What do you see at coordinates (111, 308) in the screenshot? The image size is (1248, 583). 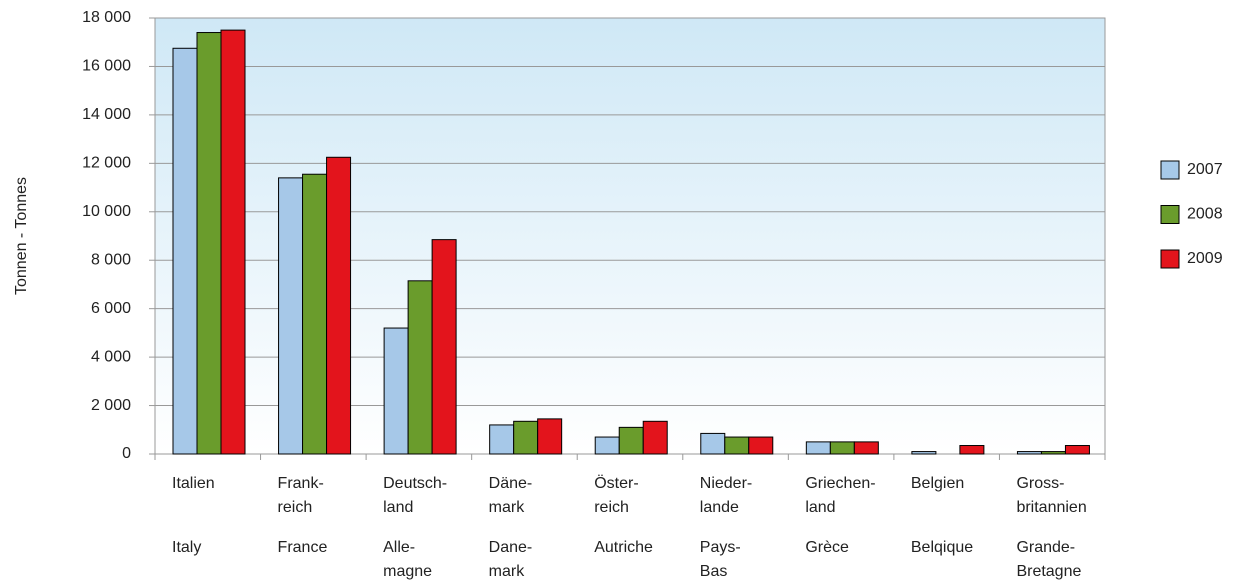 I see `y-tick-label: 6 000` at bounding box center [111, 308].